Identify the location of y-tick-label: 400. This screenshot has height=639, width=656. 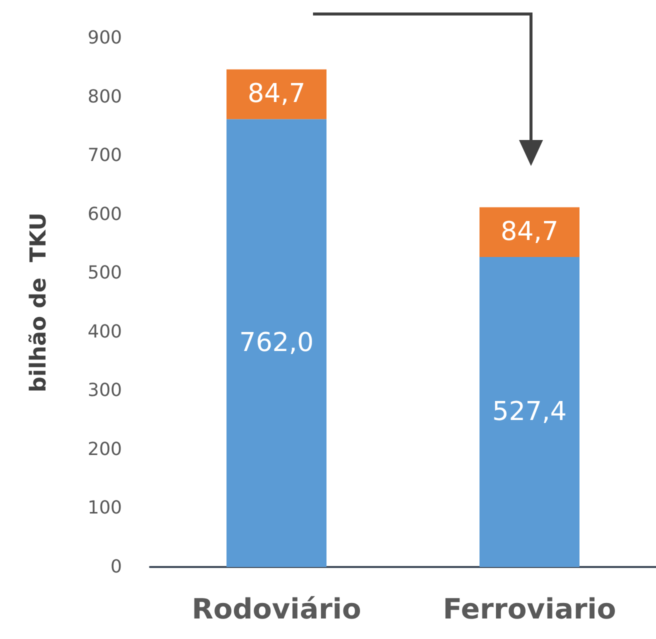
(105, 331).